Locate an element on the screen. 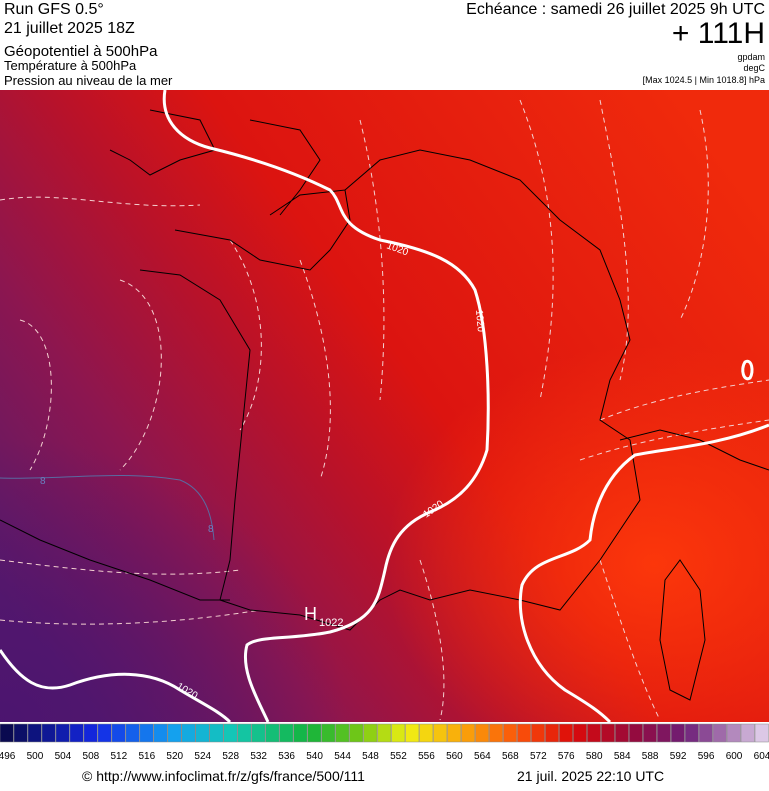  run-title: Run GFS 0.5° is located at coordinates (54, 9).